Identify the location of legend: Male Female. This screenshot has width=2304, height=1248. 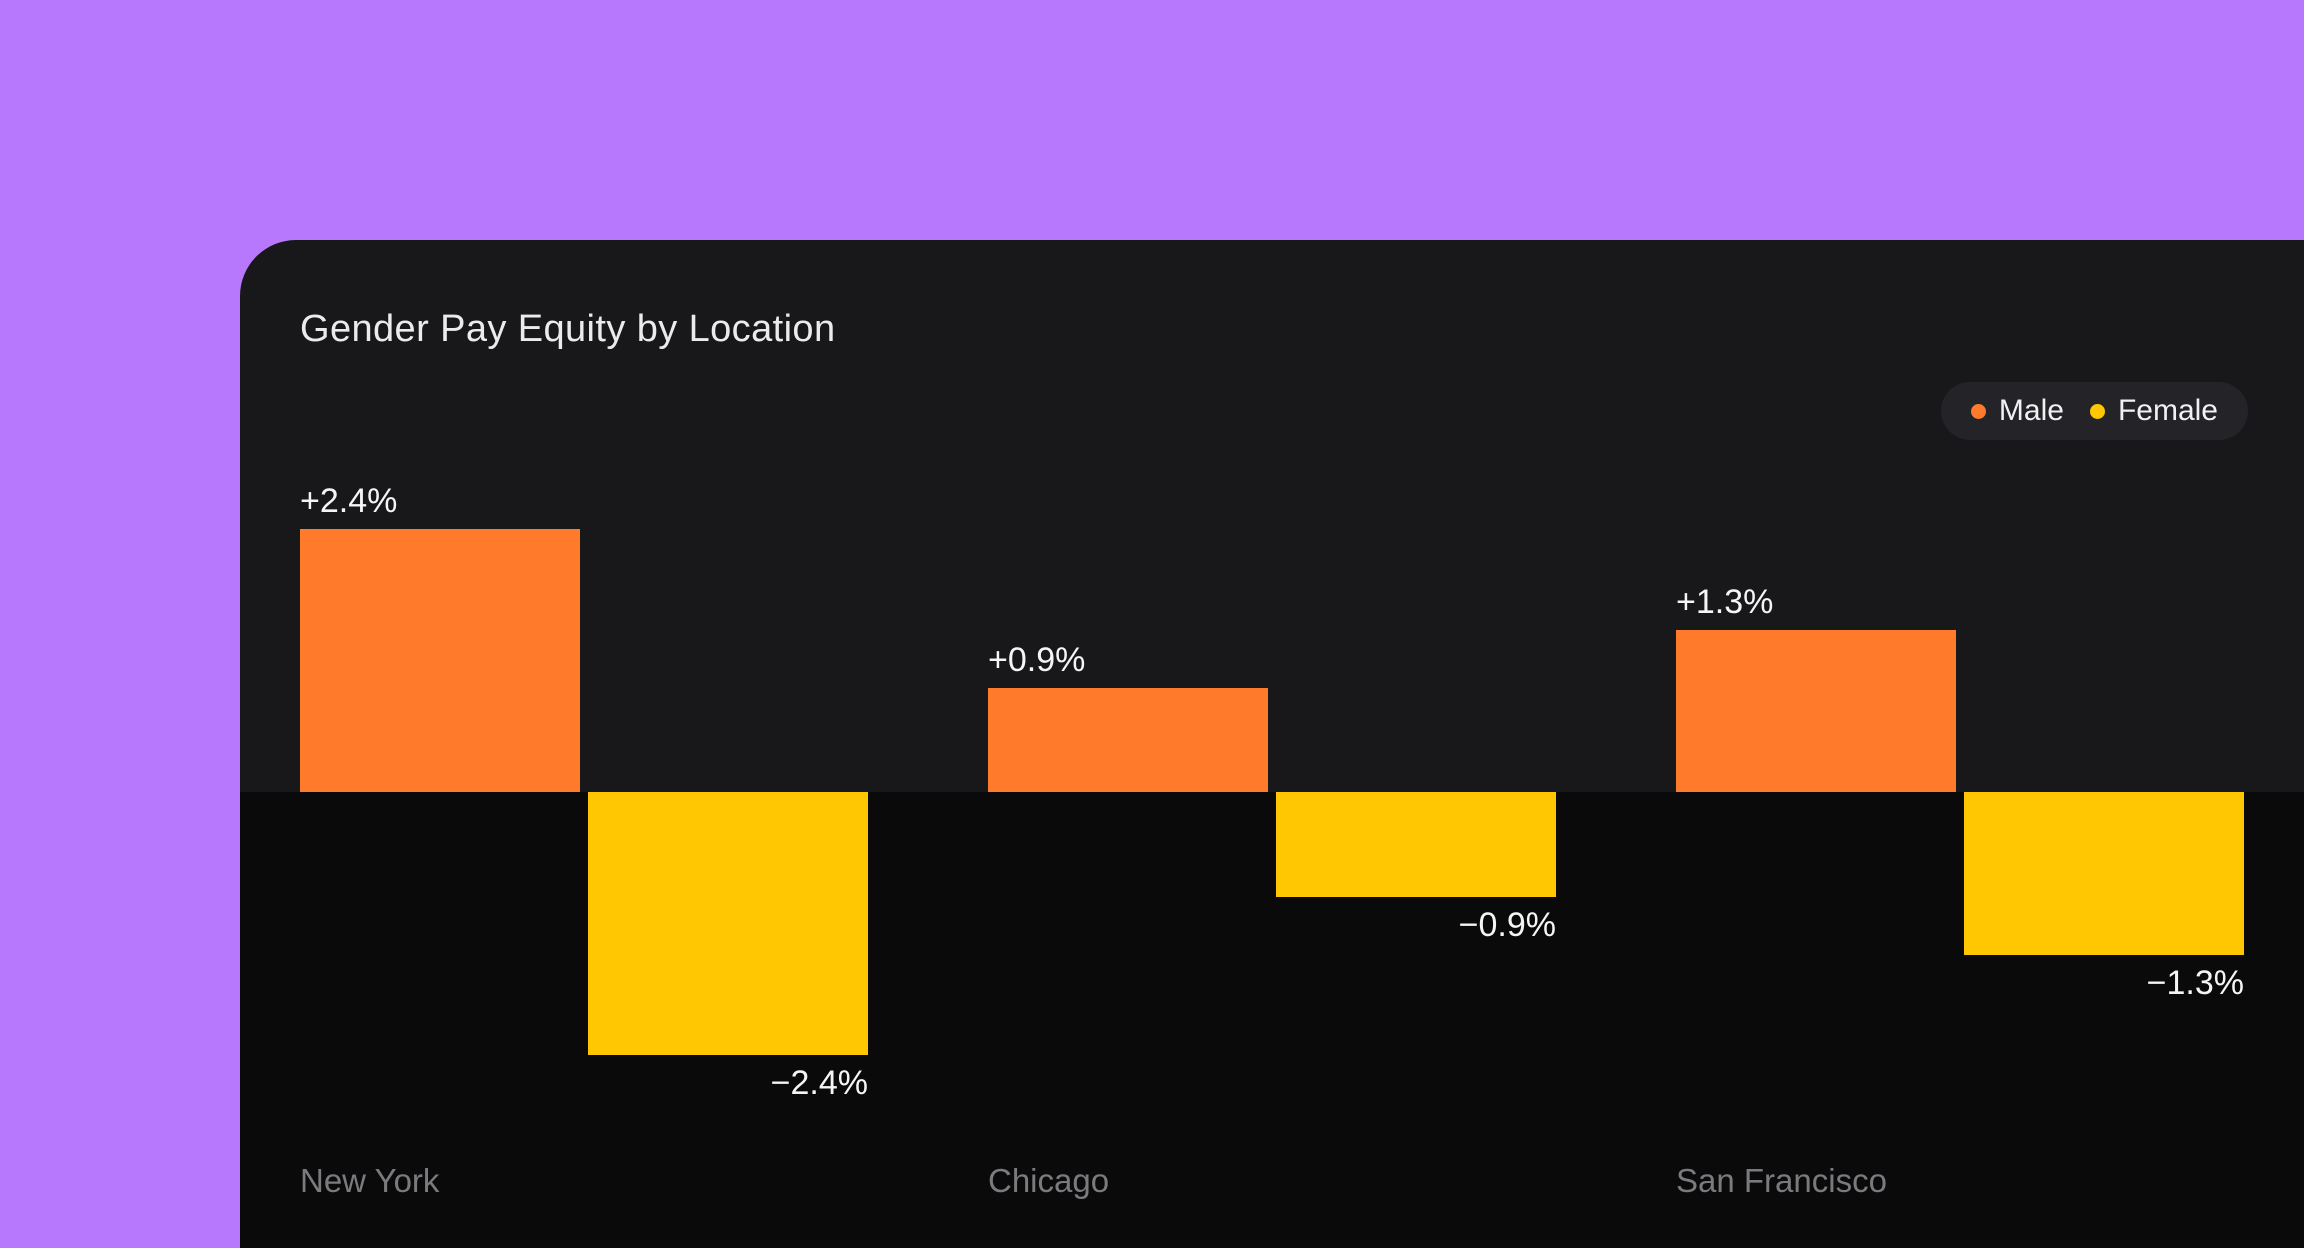
(2094, 411).